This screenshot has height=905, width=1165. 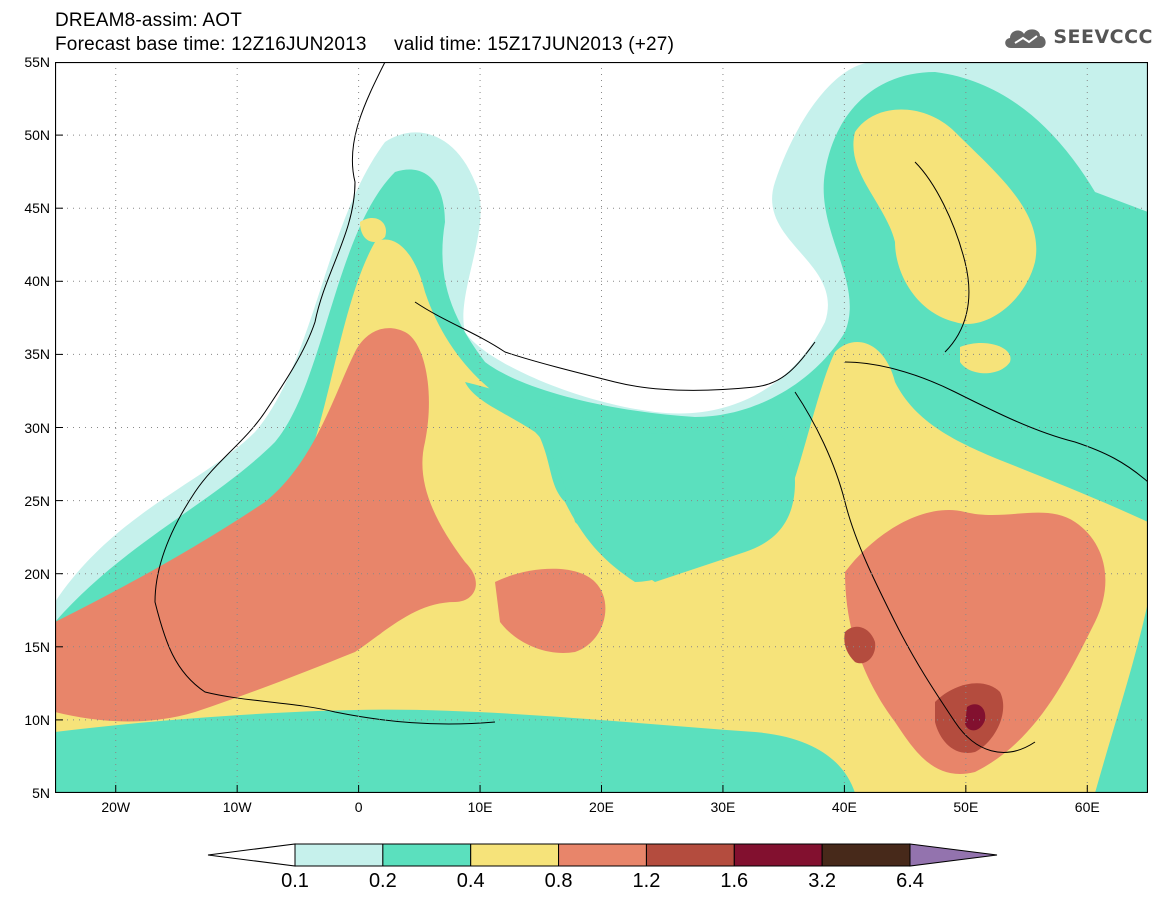 What do you see at coordinates (37, 573) in the screenshot?
I see `lat-tick-label: 20N` at bounding box center [37, 573].